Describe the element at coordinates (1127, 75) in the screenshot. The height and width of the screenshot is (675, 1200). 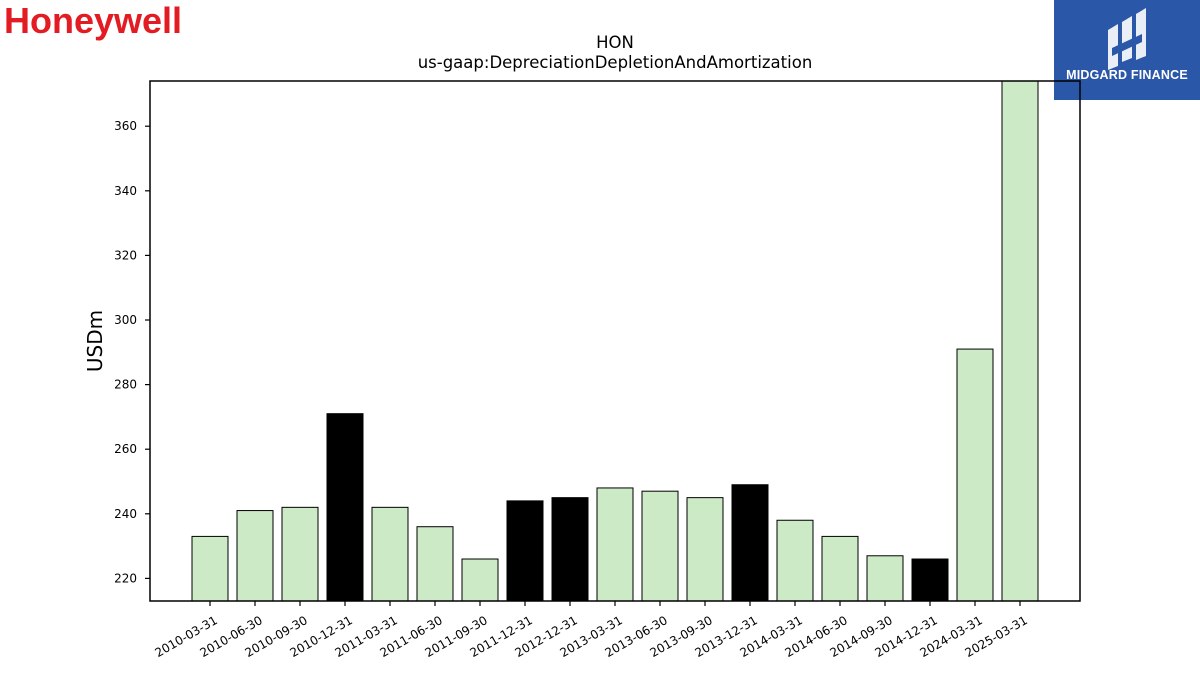
I see `publisher-name: MIDGARD FINANCE` at that location.